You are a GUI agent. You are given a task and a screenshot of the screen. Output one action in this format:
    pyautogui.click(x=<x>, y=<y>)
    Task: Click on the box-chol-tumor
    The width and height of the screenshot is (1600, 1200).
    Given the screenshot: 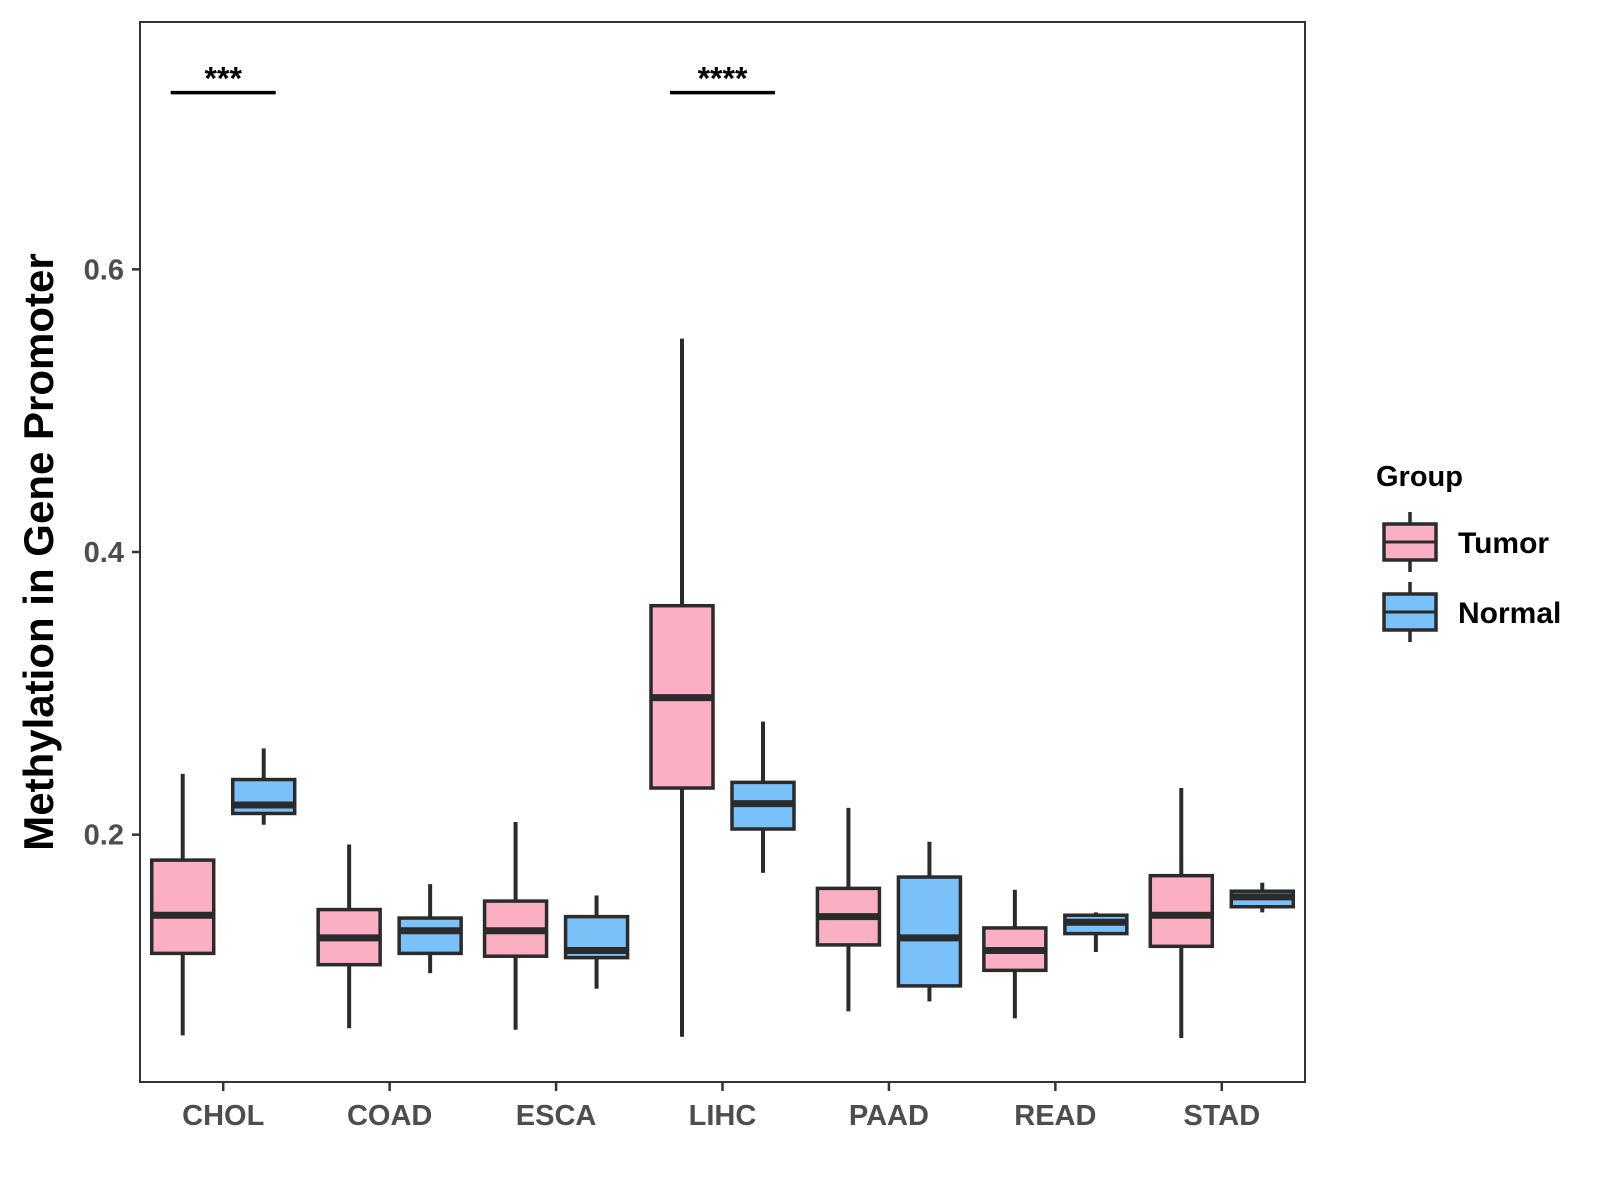 What is the action you would take?
    pyautogui.click(x=182, y=904)
    